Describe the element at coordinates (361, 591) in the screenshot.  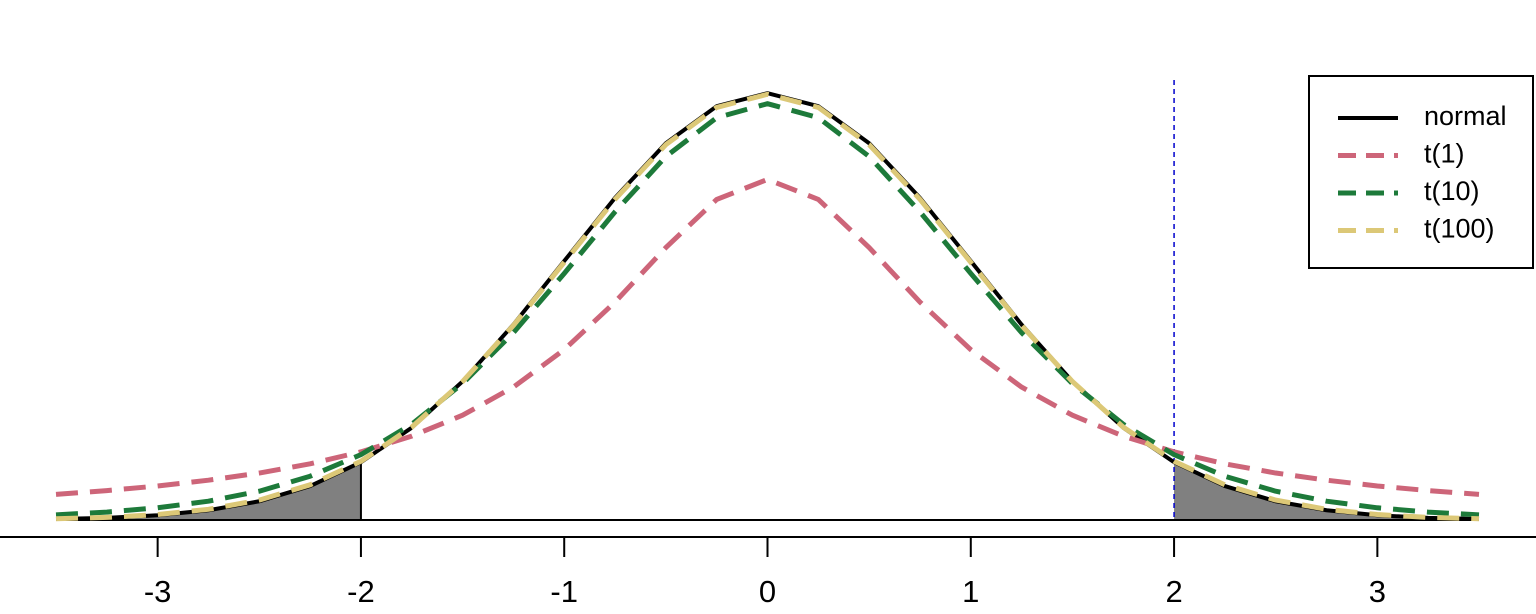
I see `x-tick-label: -2` at that location.